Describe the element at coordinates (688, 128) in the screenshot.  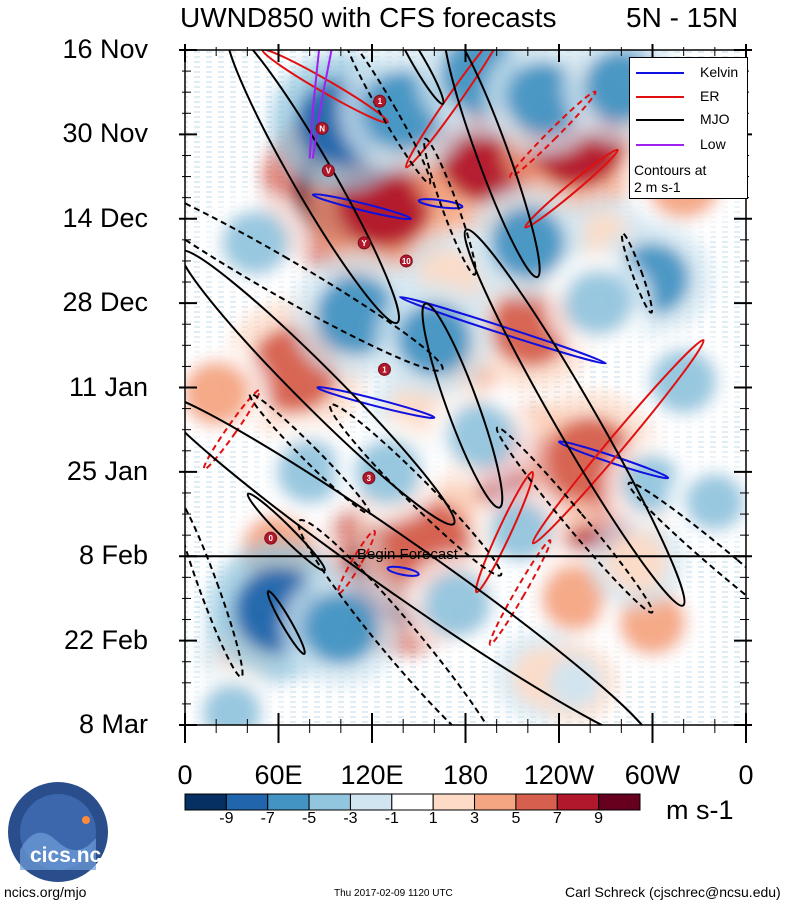
I see `legend: Kelvin ER MJO Low Contours at 2 m s-1` at that location.